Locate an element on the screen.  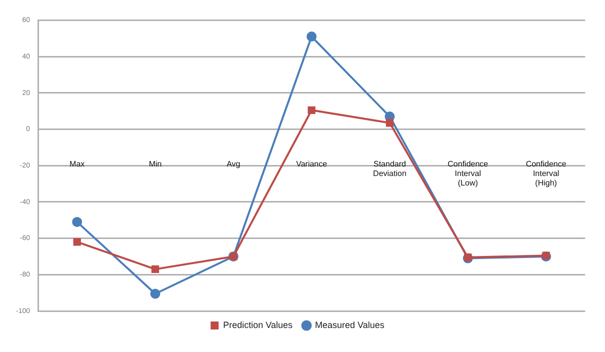
x-tick-label: Max is located at coordinates (77, 163).